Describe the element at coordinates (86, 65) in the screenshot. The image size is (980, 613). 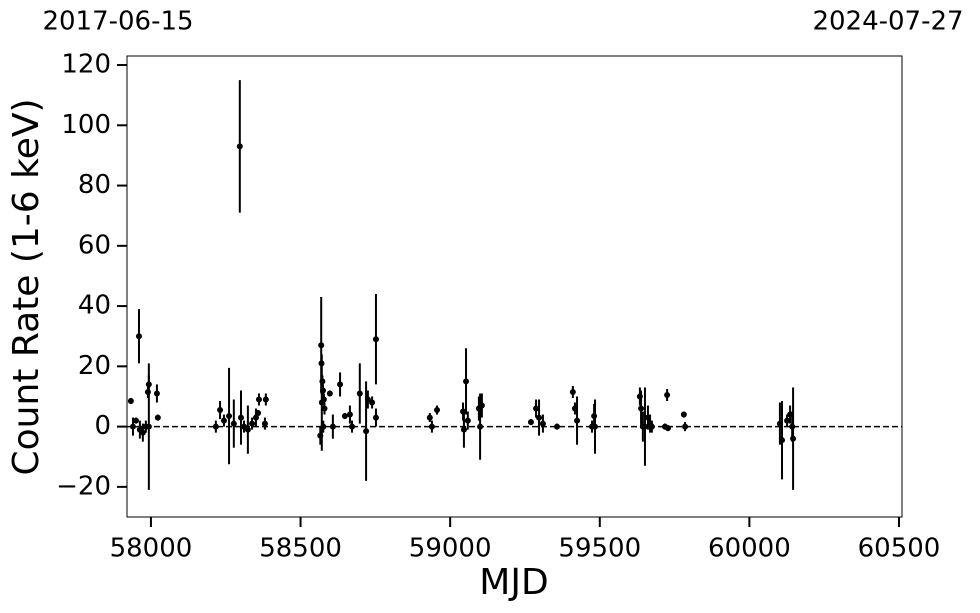
I see `y-tick-label: 120` at that location.